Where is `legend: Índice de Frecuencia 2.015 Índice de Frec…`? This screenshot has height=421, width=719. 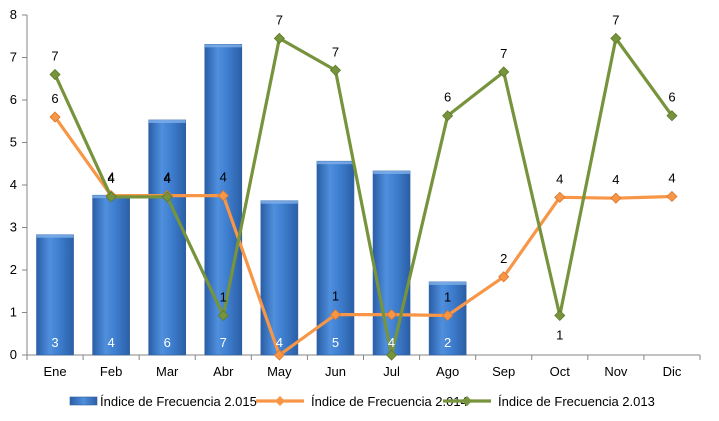
legend: Índice de Frecuencia 2.015 Índice de Frec… is located at coordinates (362, 401).